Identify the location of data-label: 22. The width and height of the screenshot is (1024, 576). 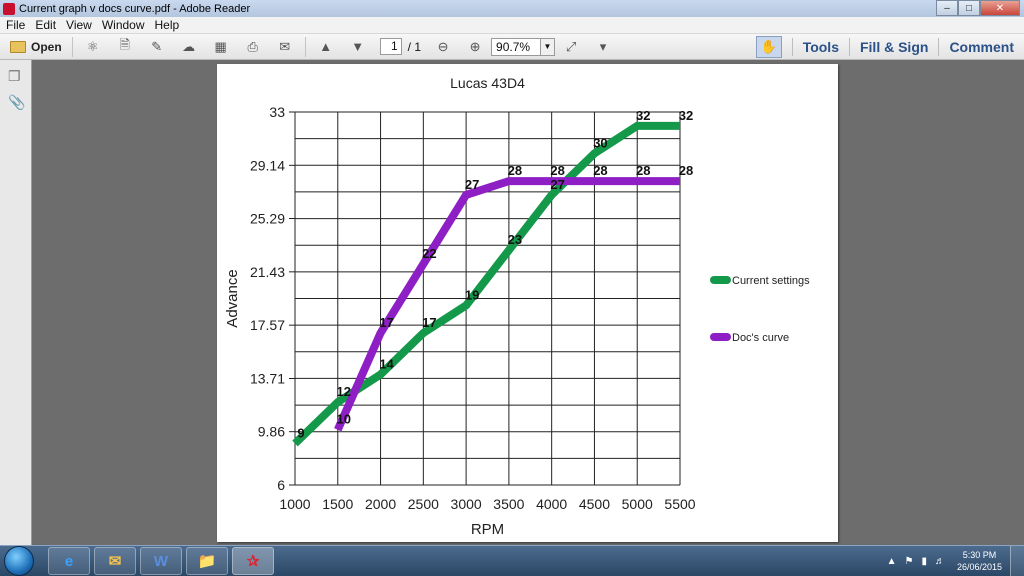
(429, 253).